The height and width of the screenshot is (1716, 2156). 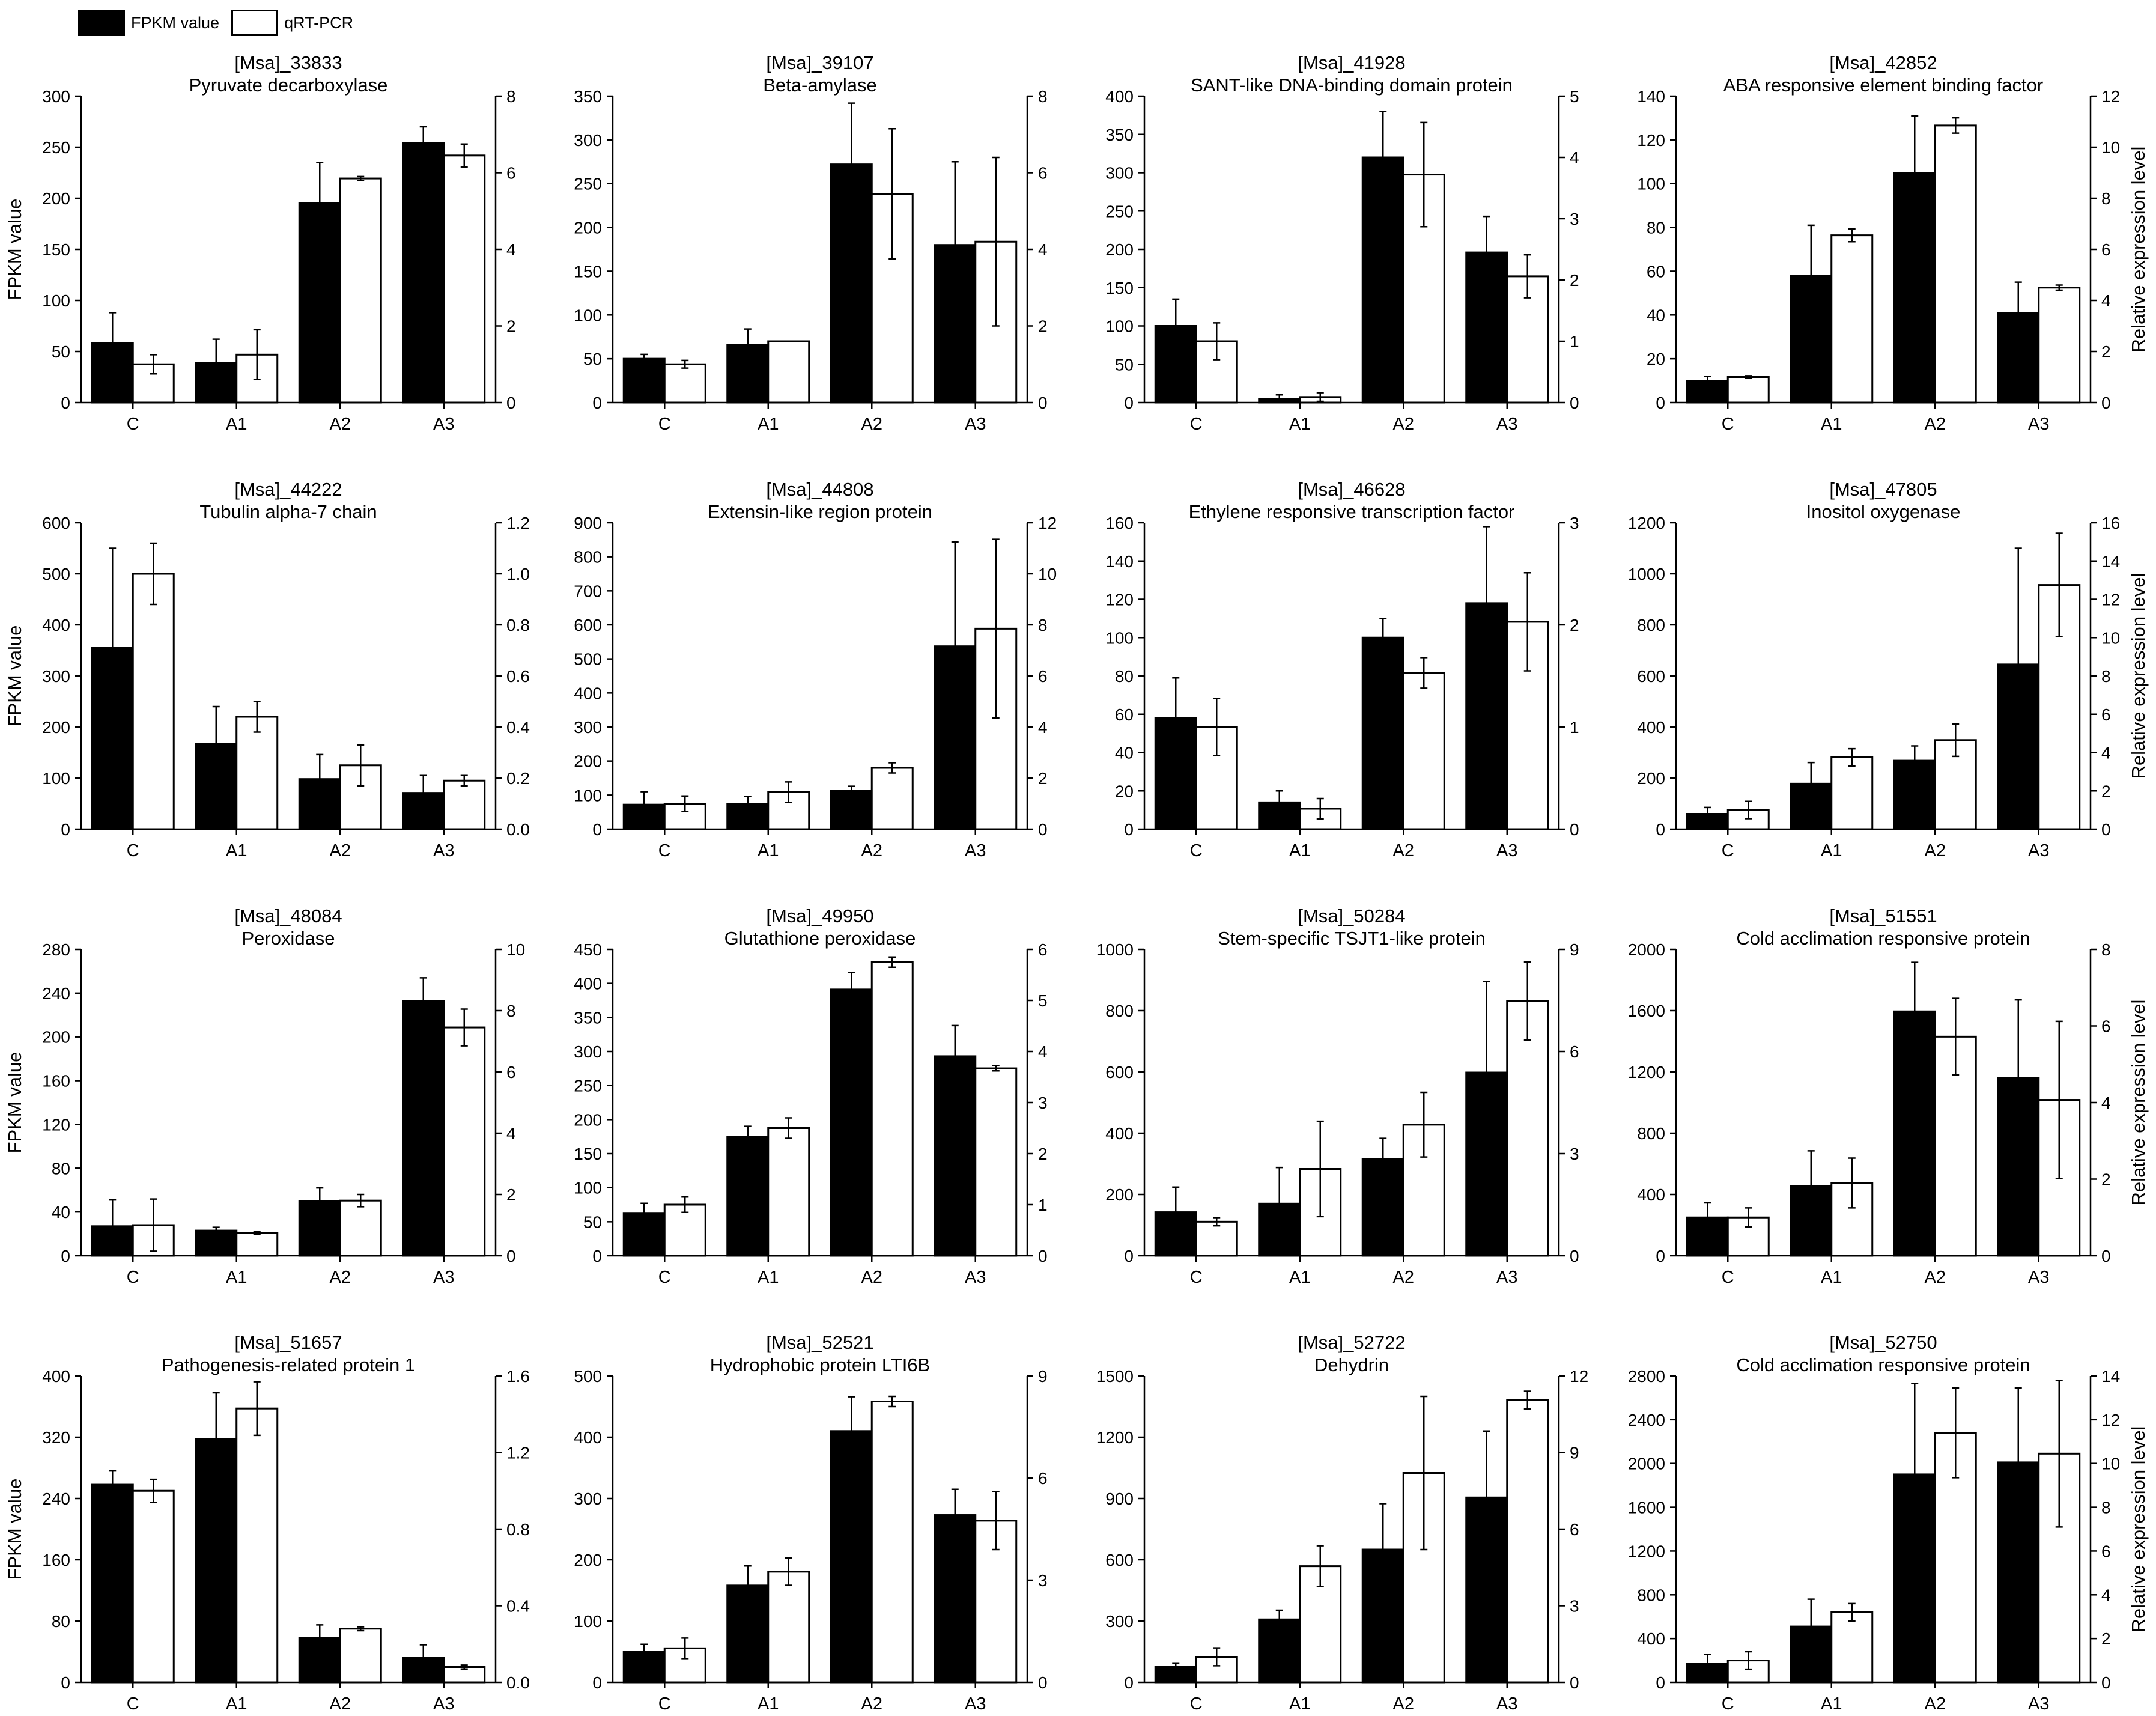 I want to click on y-right-tick-label: 1, so click(x=1574, y=727).